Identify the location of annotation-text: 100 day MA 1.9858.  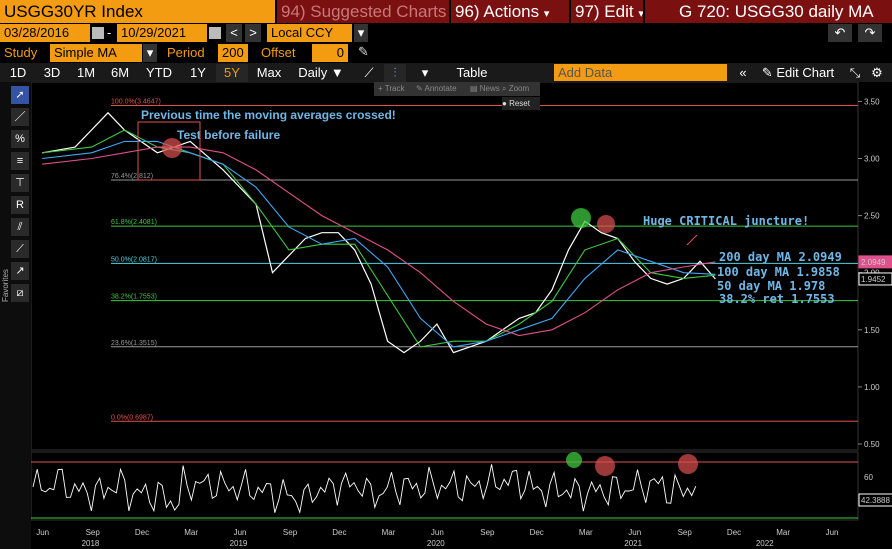
(778, 272).